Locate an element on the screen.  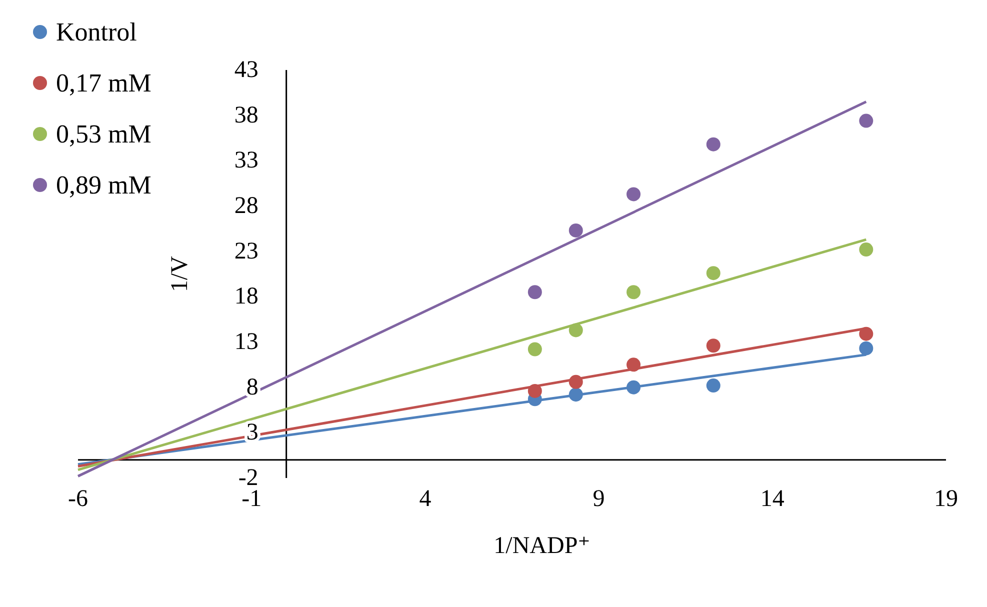
x-axis-title: 1/NADP⁺ is located at coordinates (542, 546).